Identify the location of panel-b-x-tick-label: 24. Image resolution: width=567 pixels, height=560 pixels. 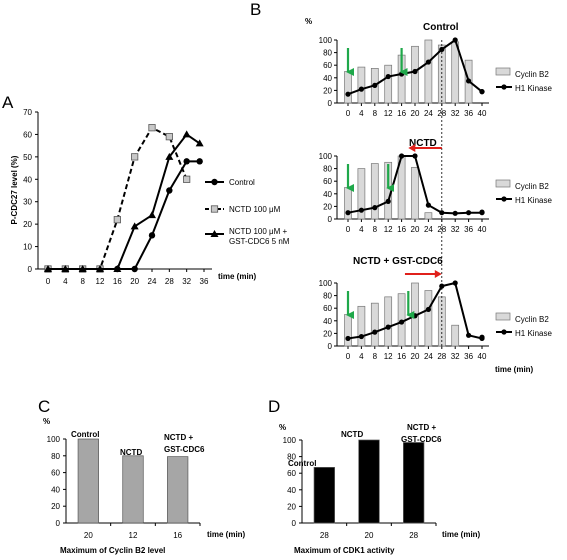
(428, 113).